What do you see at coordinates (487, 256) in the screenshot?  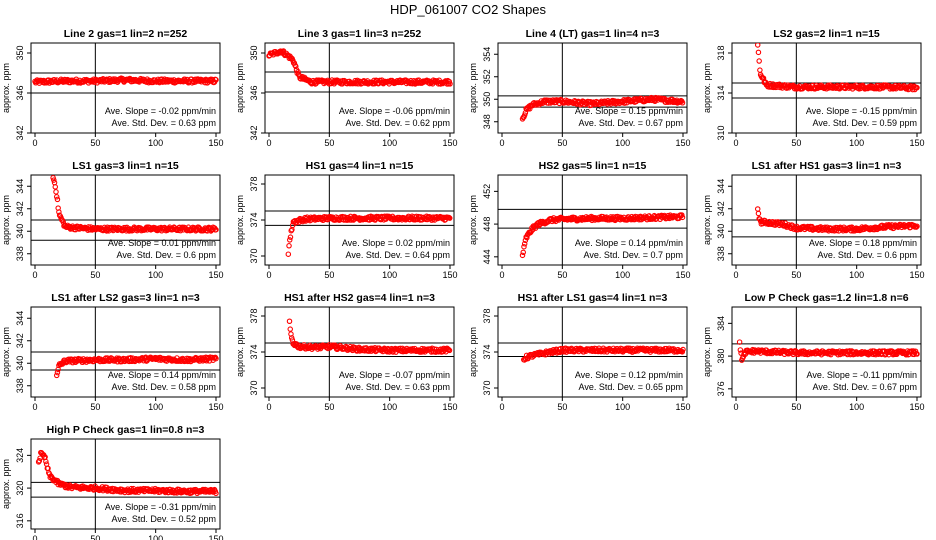 I see `y-tick-label: 444` at bounding box center [487, 256].